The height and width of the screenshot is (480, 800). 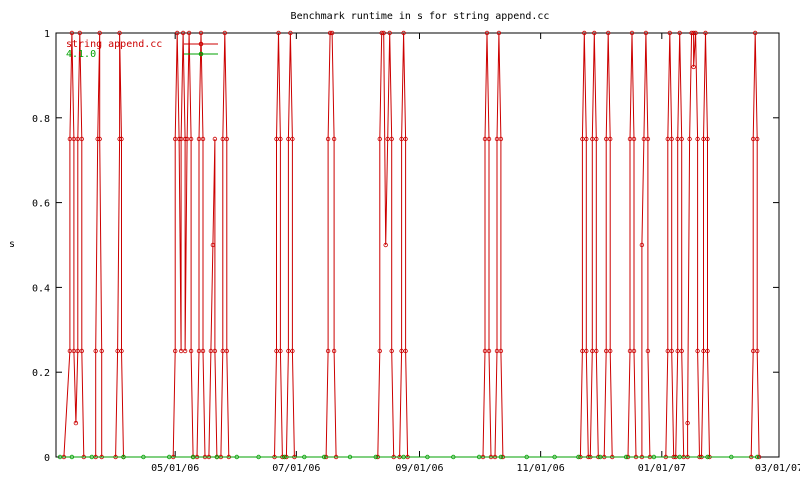 What do you see at coordinates (81, 54) in the screenshot?
I see `legend-label: 4.1.0` at bounding box center [81, 54].